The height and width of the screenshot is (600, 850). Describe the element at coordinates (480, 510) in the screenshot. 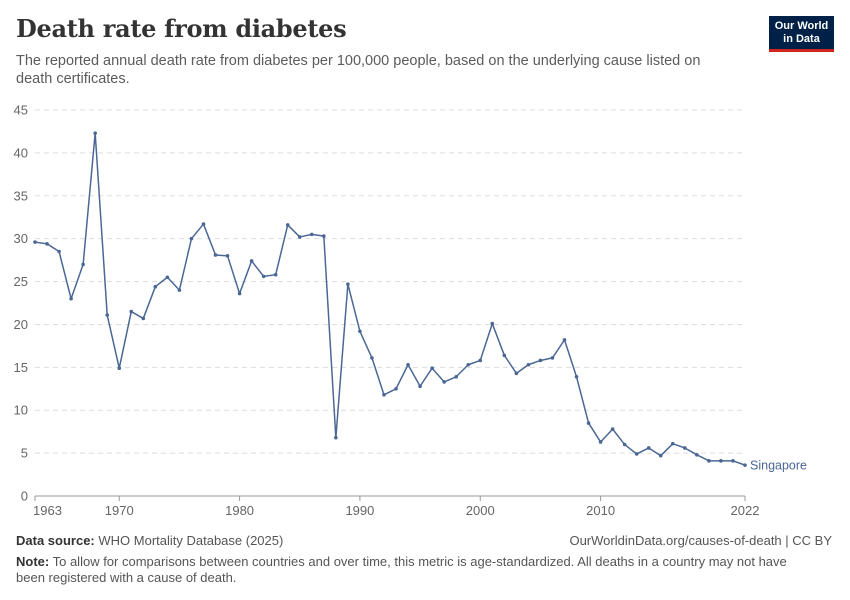

I see `x-tick-label: 2000` at that location.